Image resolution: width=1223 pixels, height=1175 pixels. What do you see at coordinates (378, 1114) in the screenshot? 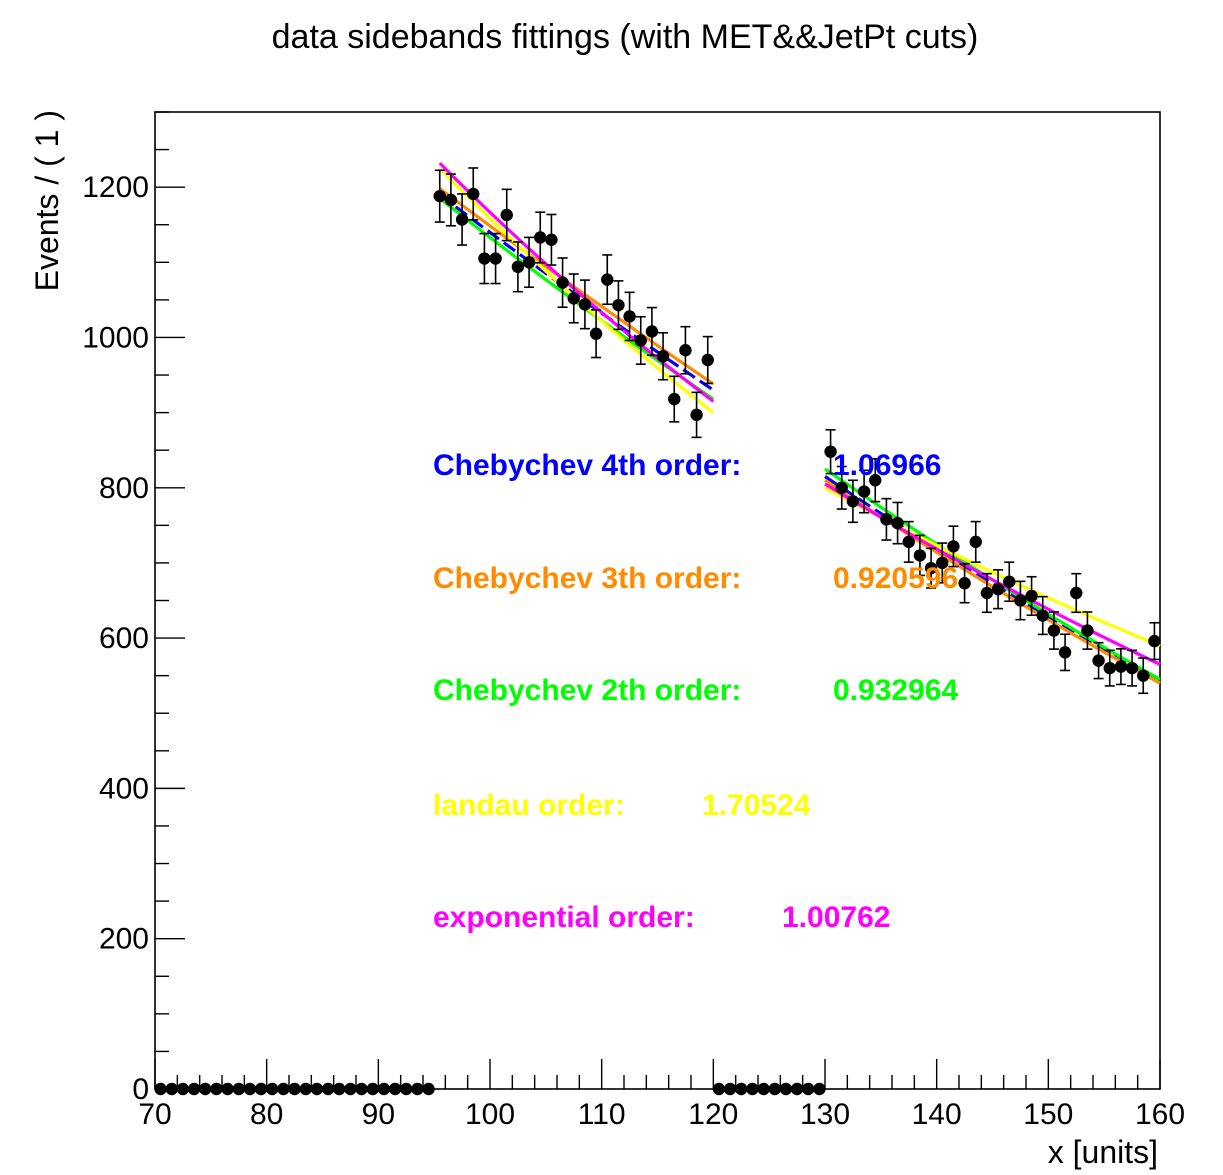
I see `x-tick-label: 90` at bounding box center [378, 1114].